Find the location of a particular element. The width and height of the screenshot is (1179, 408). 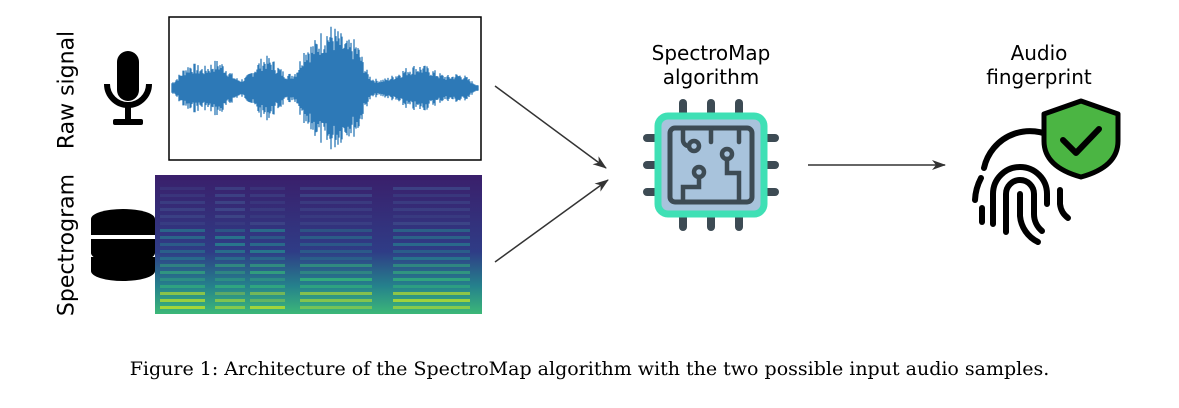

arrow-raw-to-algorithm is located at coordinates (550, 127).